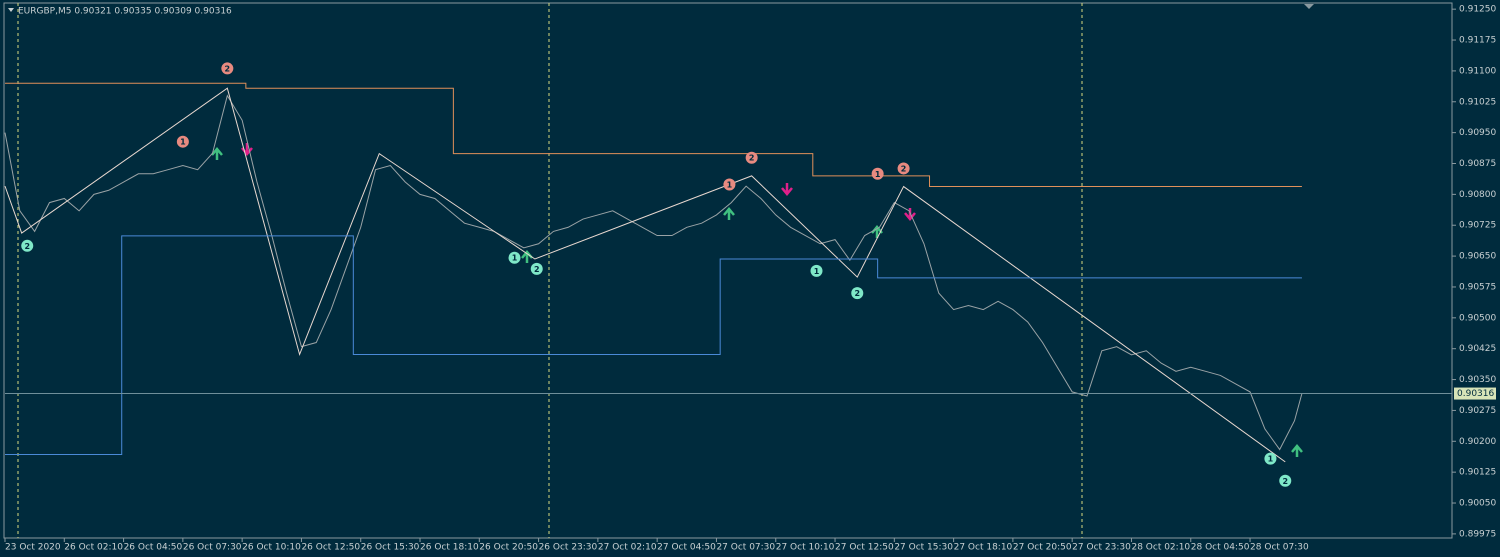  I want to click on x-tick-label: 27 Oct 15:30, so click(923, 548).